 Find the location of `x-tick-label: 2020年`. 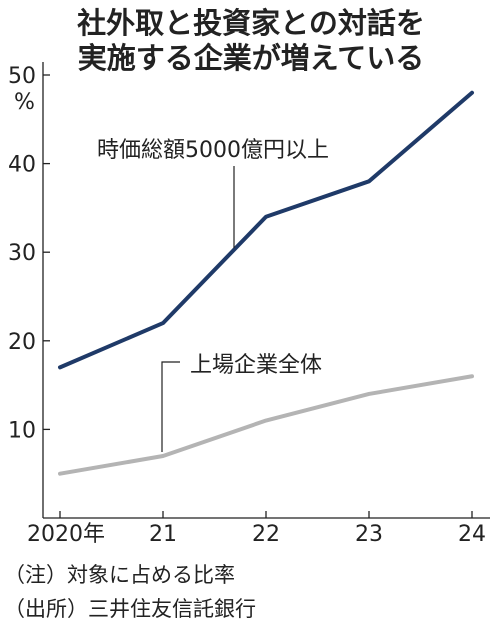

x-tick-label: 2020年 is located at coordinates (66, 534).